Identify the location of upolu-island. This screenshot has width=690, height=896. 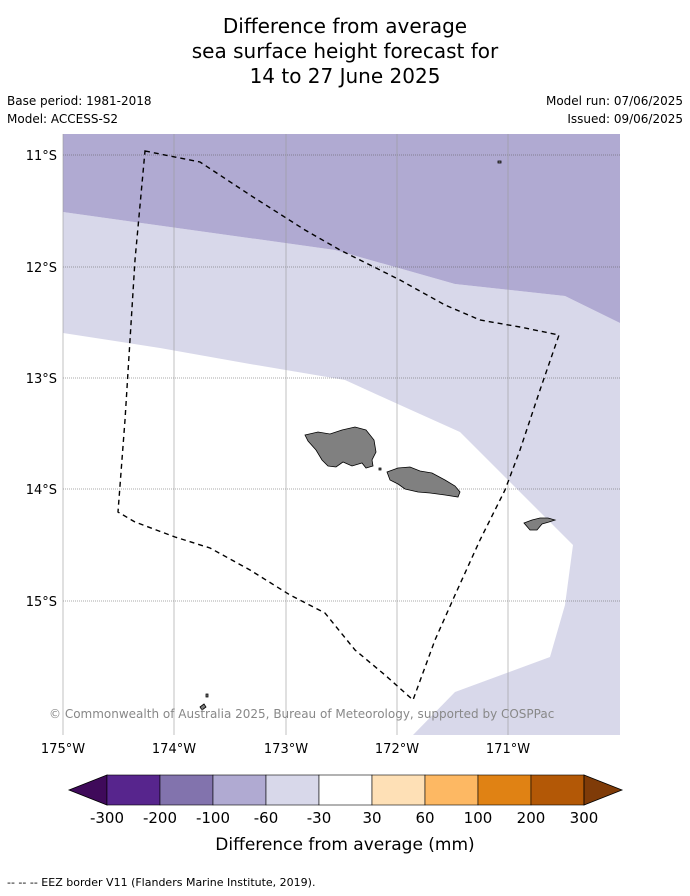
(423, 482).